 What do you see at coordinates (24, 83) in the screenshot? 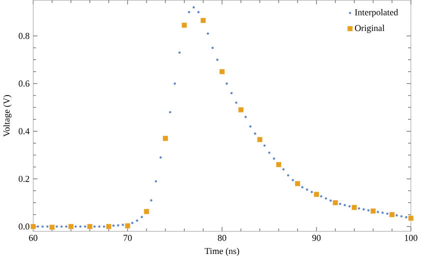
I see `y-tick-label: 0.6` at bounding box center [24, 83].